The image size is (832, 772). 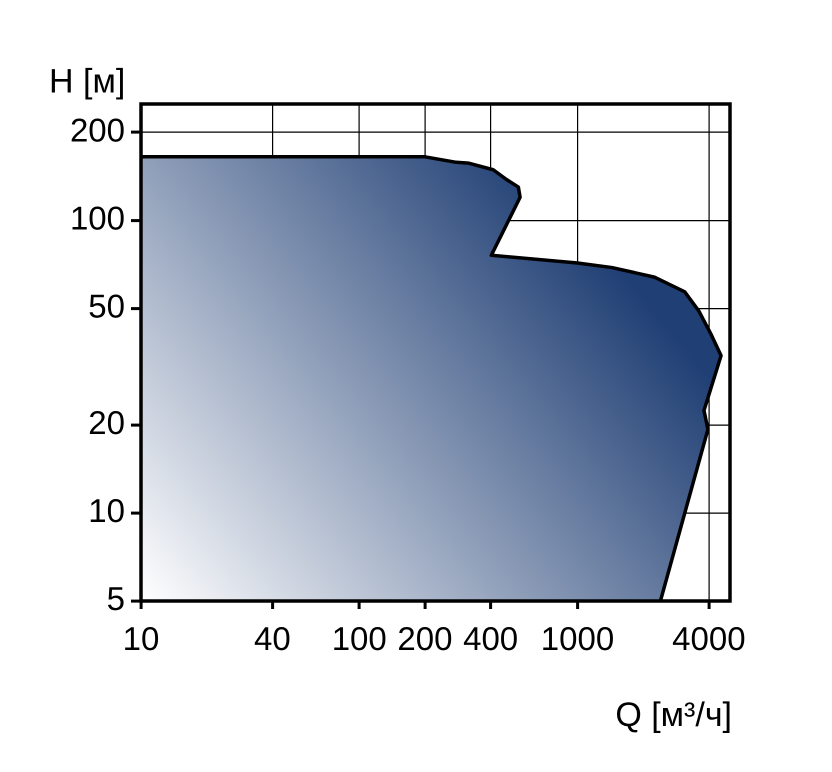 I want to click on x-tick-label: 10, so click(x=141, y=638).